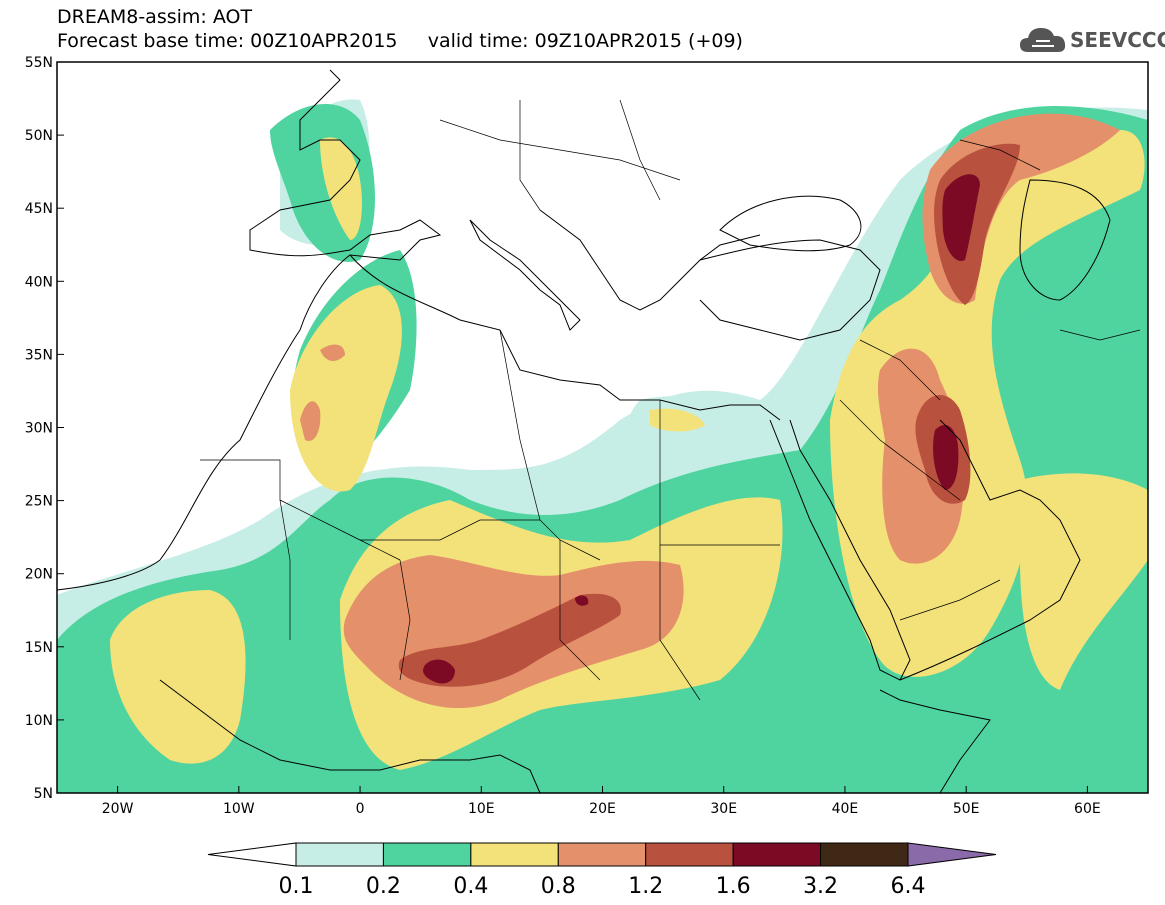 The height and width of the screenshot is (905, 1165). What do you see at coordinates (252, 854) in the screenshot?
I see `colorbar-low-arrow` at bounding box center [252, 854].